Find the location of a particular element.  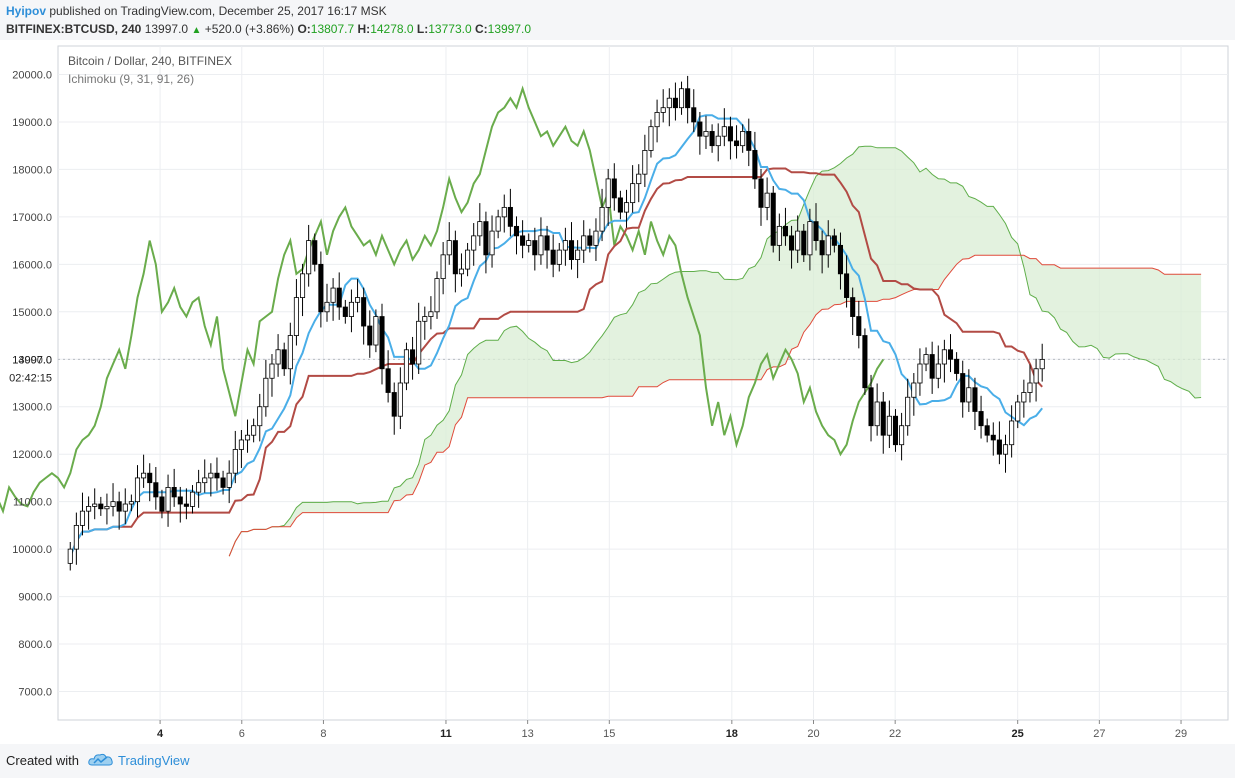

y-tick-label: 20000.0 is located at coordinates (32, 75).